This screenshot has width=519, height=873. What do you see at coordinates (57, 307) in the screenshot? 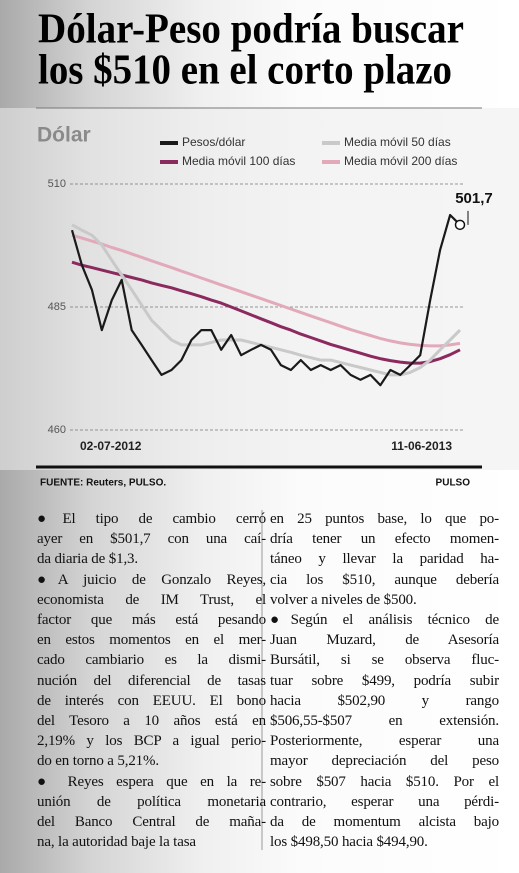
I see `y-tick-label: 485` at bounding box center [57, 307].